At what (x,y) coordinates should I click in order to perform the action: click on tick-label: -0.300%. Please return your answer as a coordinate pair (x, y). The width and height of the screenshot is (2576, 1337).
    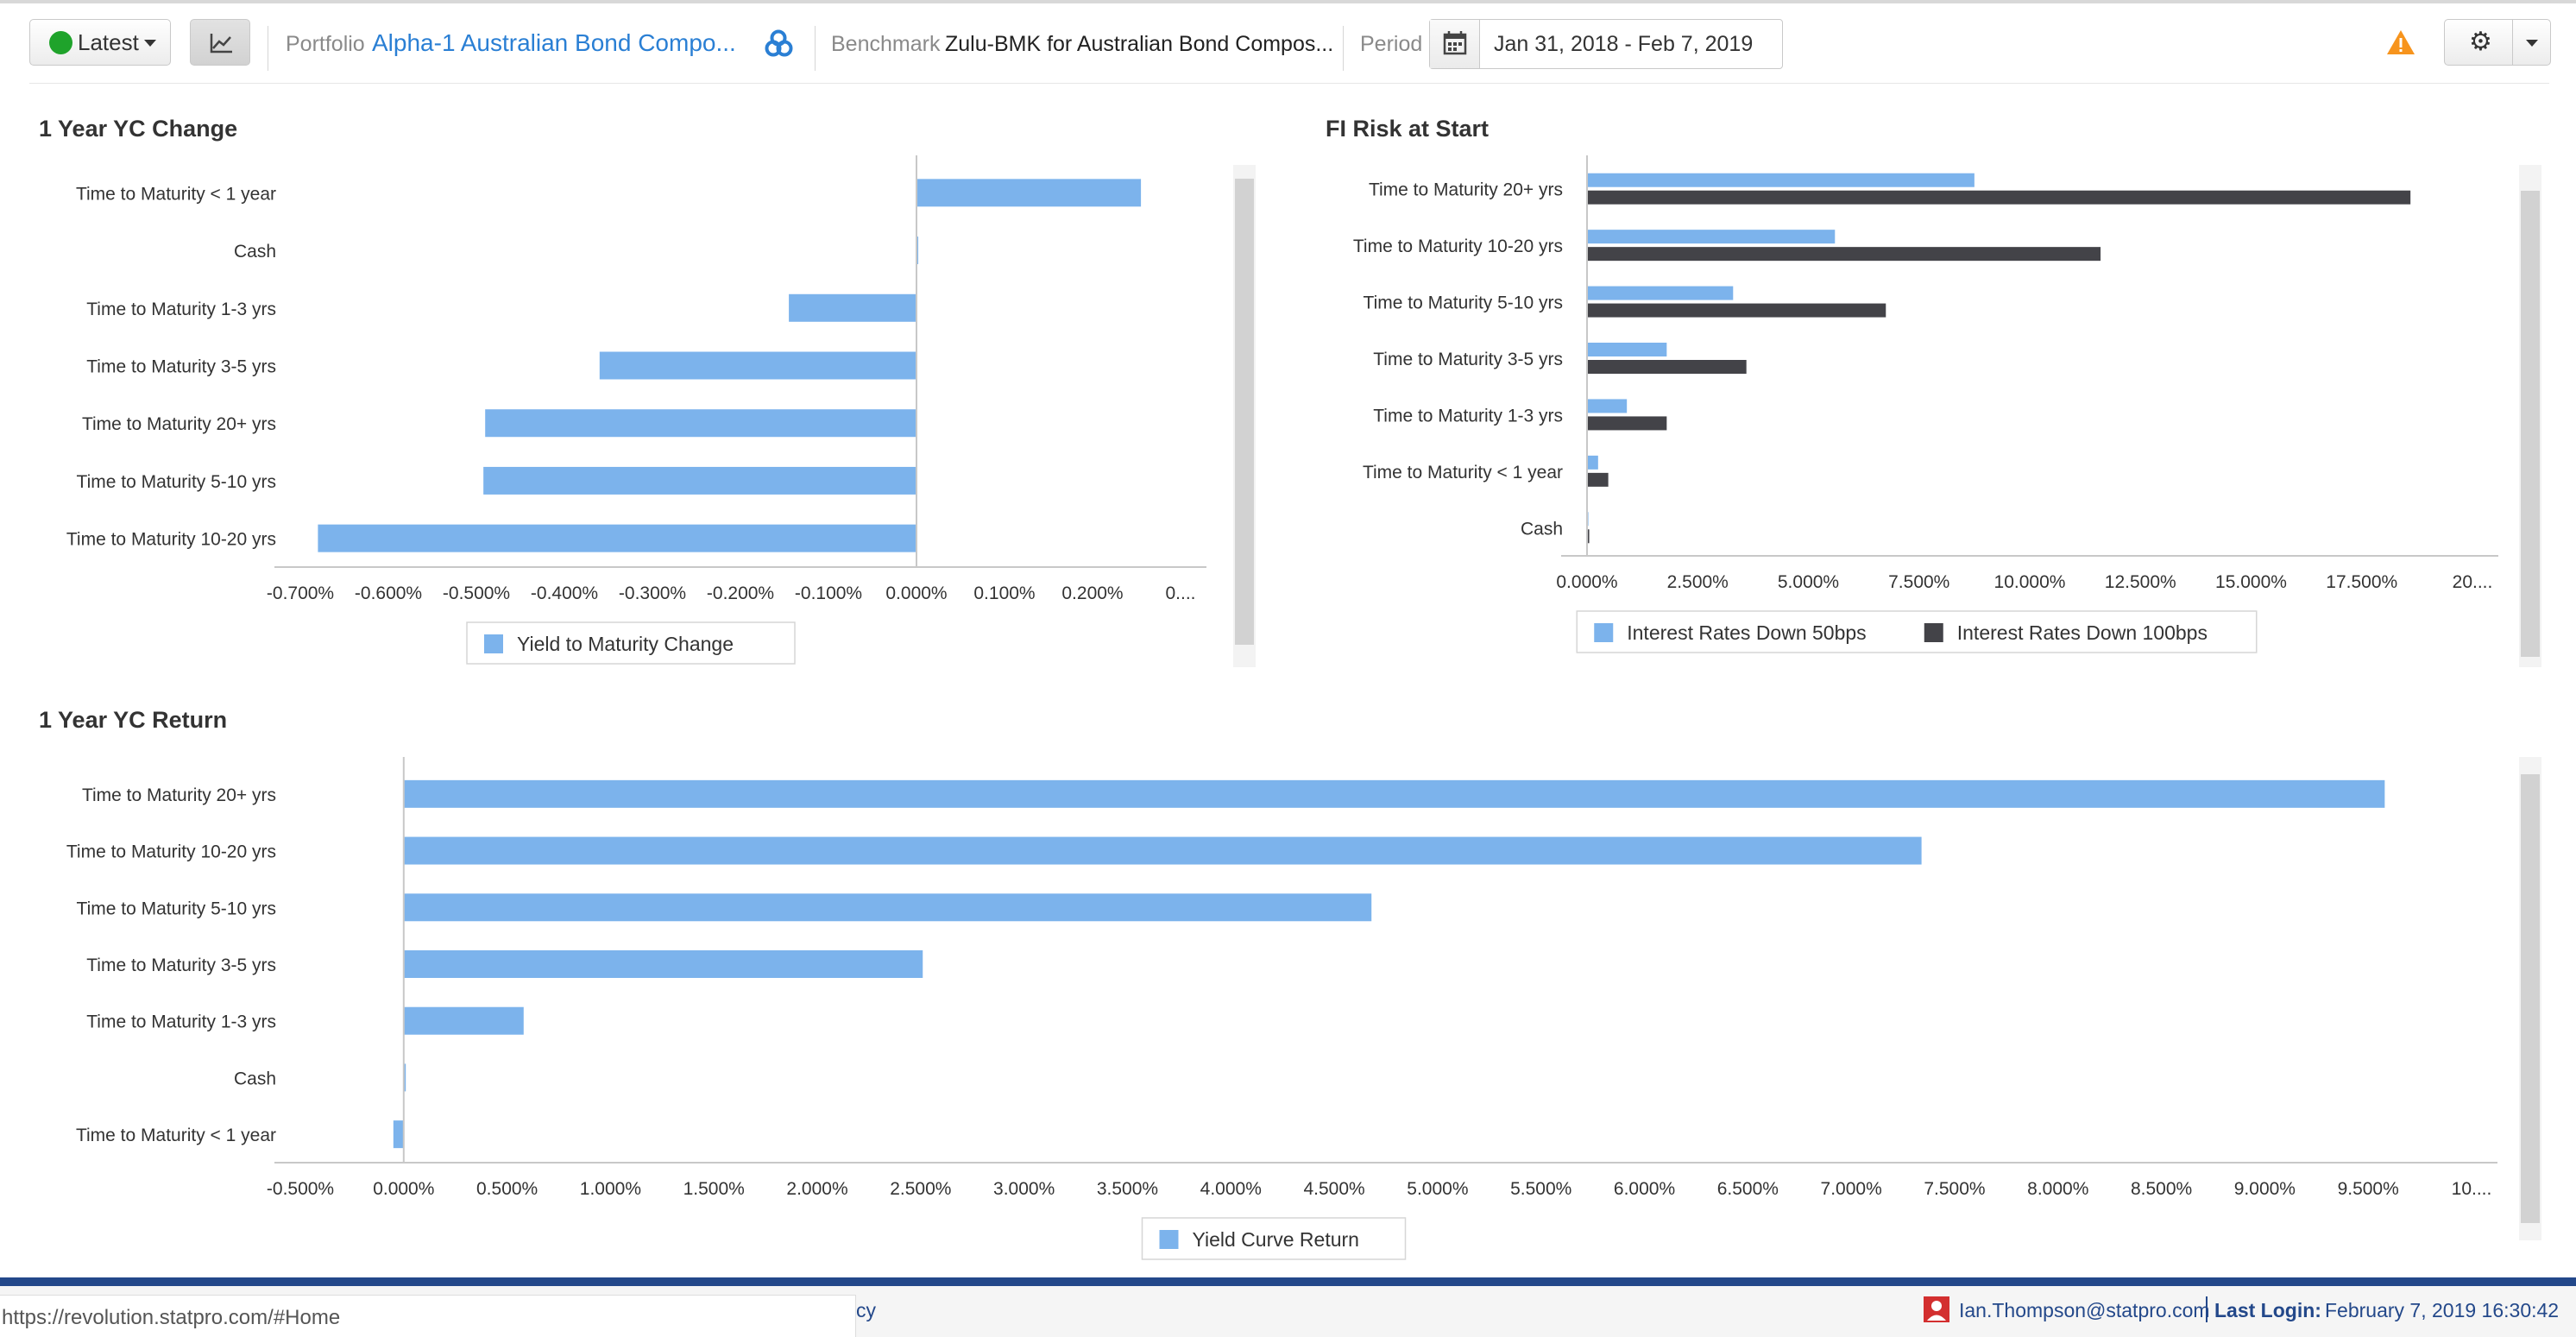
    Looking at the image, I should click on (652, 593).